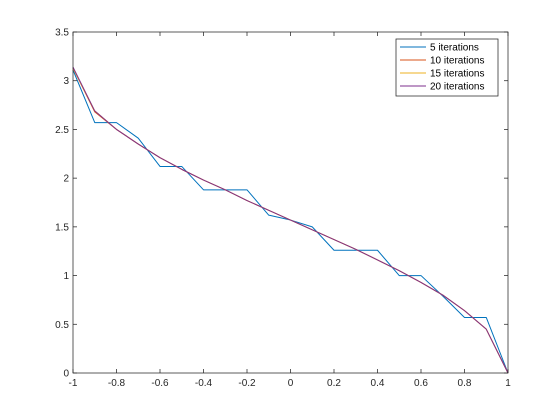 This screenshot has height=420, width=560. Describe the element at coordinates (457, 87) in the screenshot. I see `legend-label-4: 20 iterations` at that location.